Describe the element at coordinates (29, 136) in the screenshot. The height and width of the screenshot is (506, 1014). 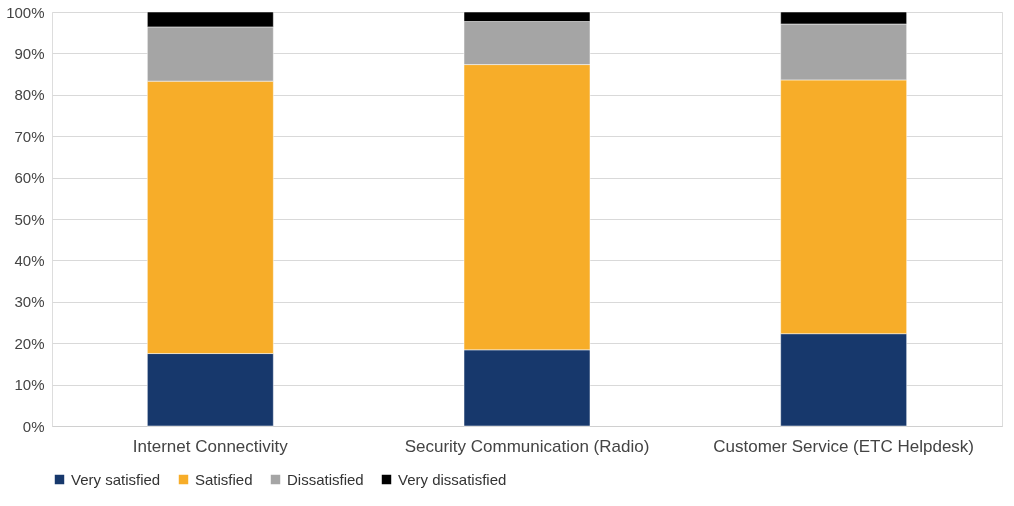
I see `y-tick-label: 70%` at that location.